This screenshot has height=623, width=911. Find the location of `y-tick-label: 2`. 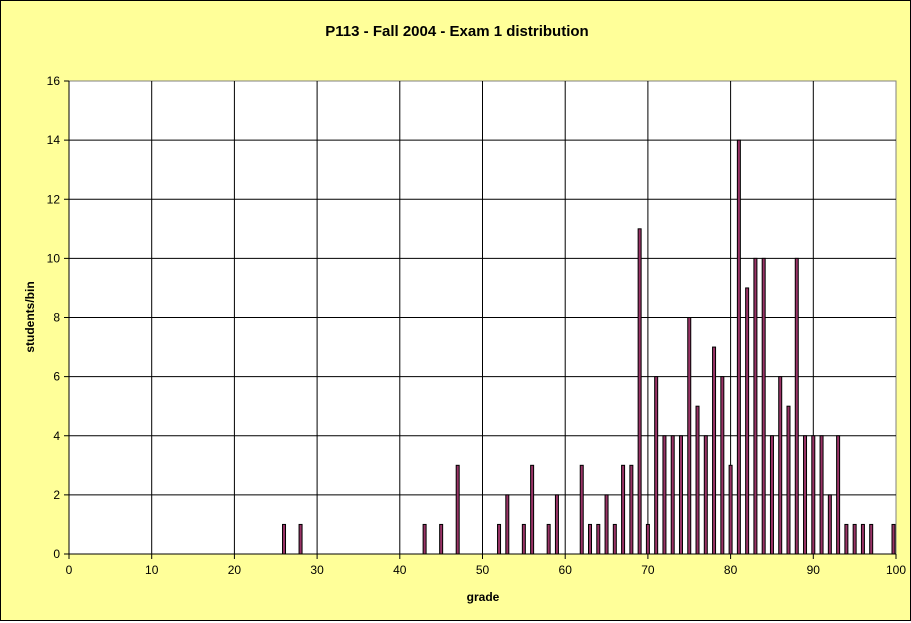

y-tick-label: 2 is located at coordinates (56, 495).